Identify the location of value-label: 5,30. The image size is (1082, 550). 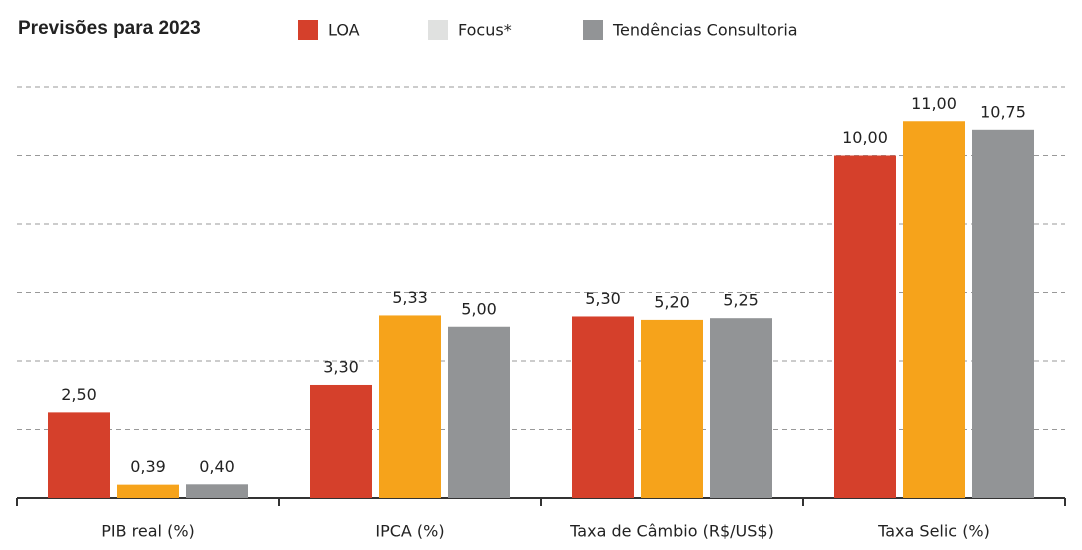
(603, 298).